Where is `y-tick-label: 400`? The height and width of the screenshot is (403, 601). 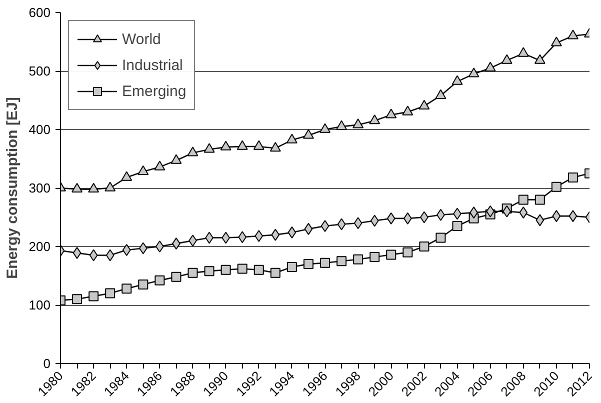 y-tick-label: 400 is located at coordinates (39, 129).